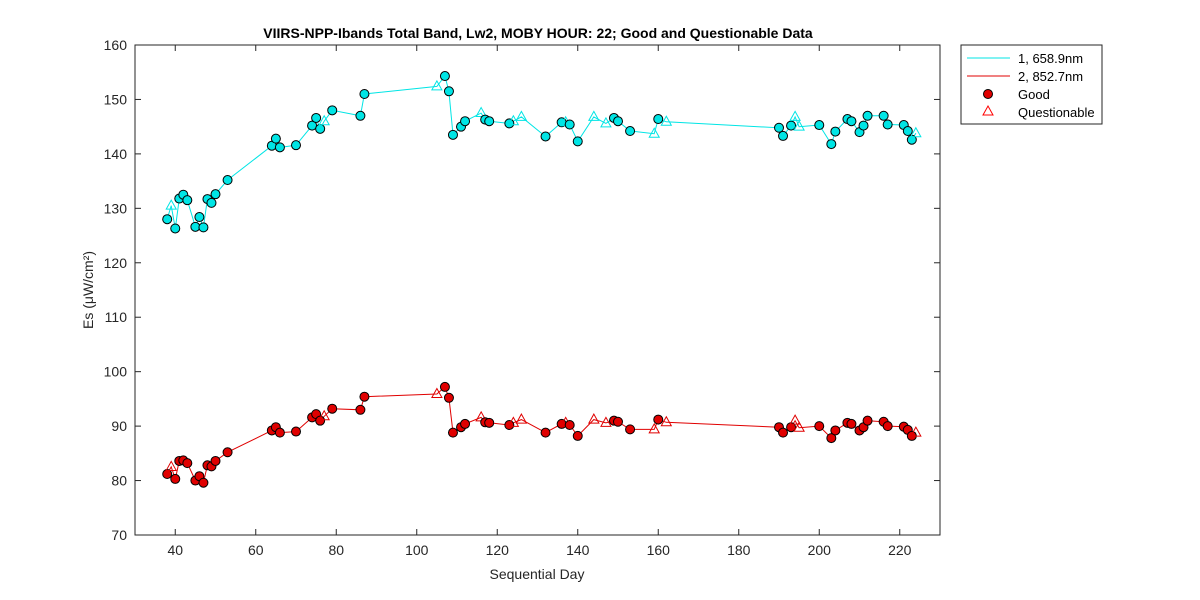 The width and height of the screenshot is (1200, 600). What do you see at coordinates (988, 110) in the screenshot?
I see `legend-marker-questionable` at bounding box center [988, 110].